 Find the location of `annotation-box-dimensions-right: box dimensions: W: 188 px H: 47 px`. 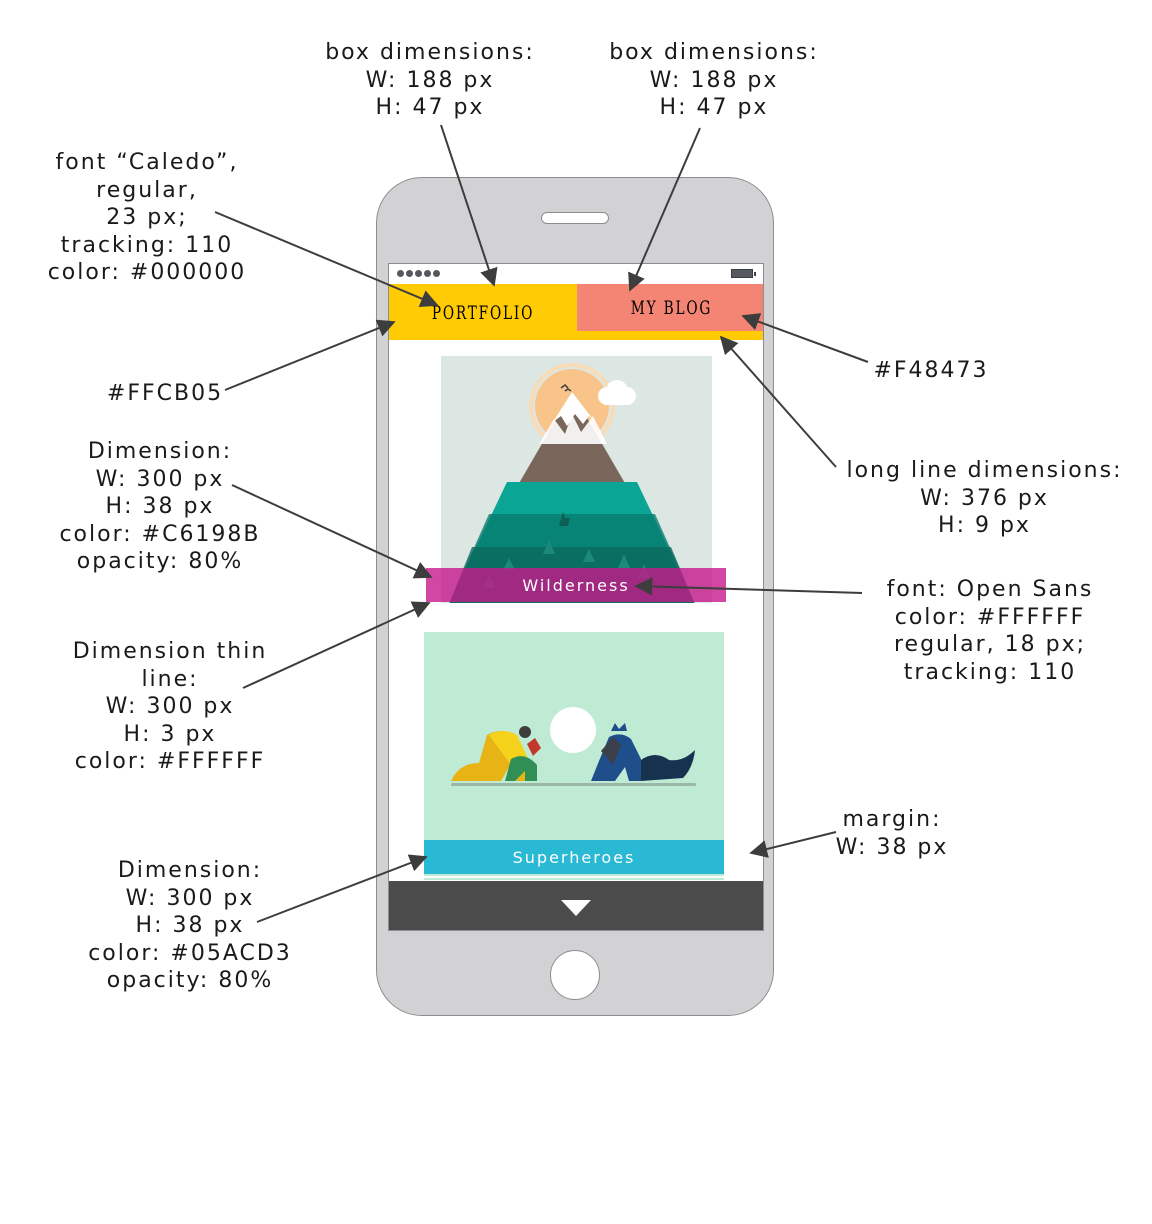

annotation-box-dimensions-right: box dimensions: W: 188 px H: 47 px is located at coordinates (714, 80).